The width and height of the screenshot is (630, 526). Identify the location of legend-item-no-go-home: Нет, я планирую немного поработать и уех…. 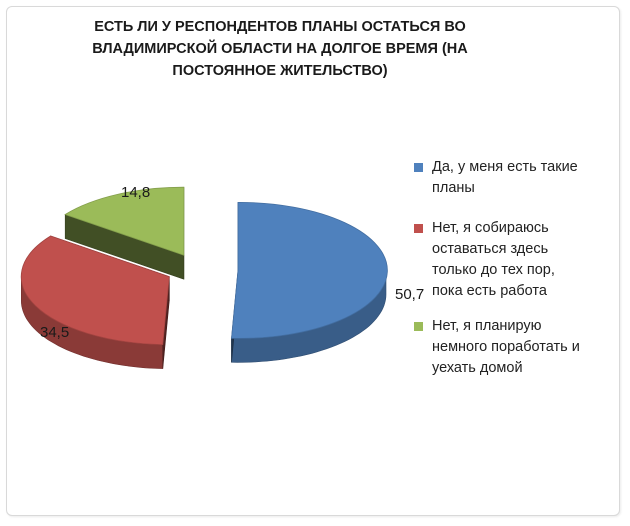
(512, 347).